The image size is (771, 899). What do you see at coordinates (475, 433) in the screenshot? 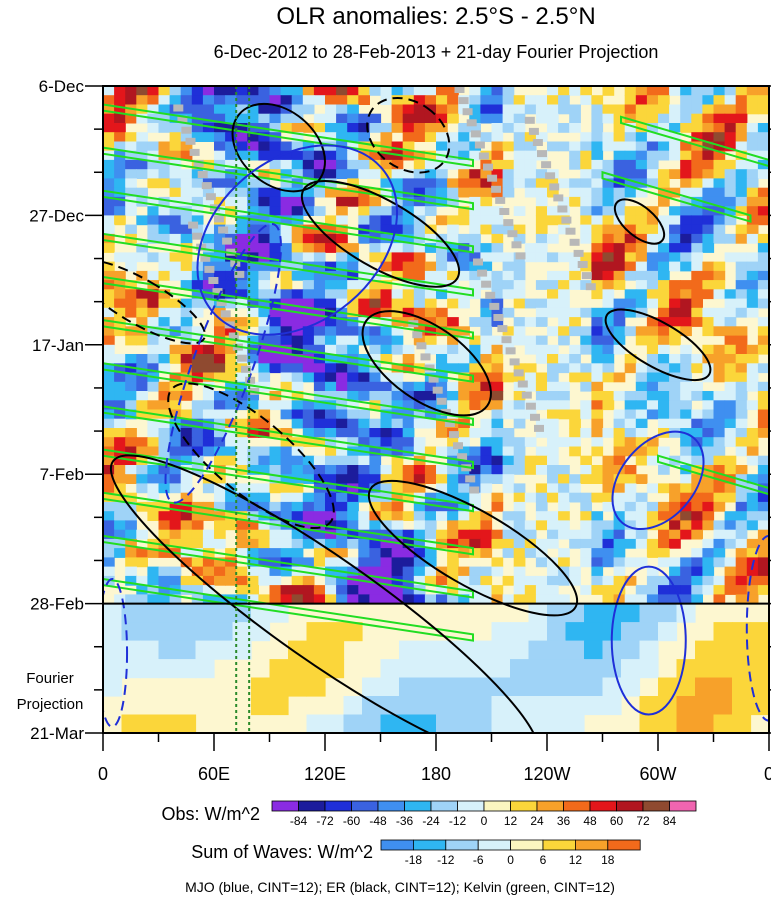
I see `anomaly-cell-1919` at bounding box center [475, 433].